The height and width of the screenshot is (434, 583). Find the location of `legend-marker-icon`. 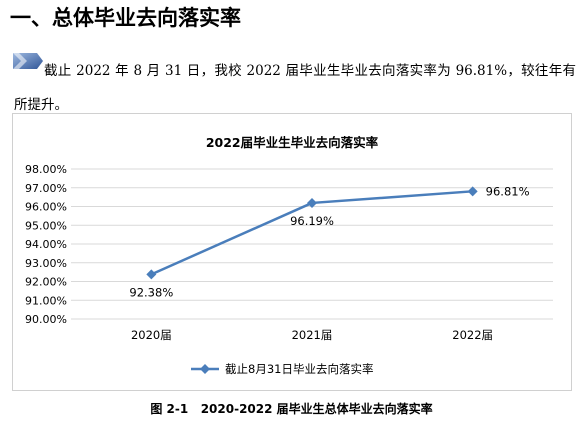

legend-marker-icon is located at coordinates (205, 369).